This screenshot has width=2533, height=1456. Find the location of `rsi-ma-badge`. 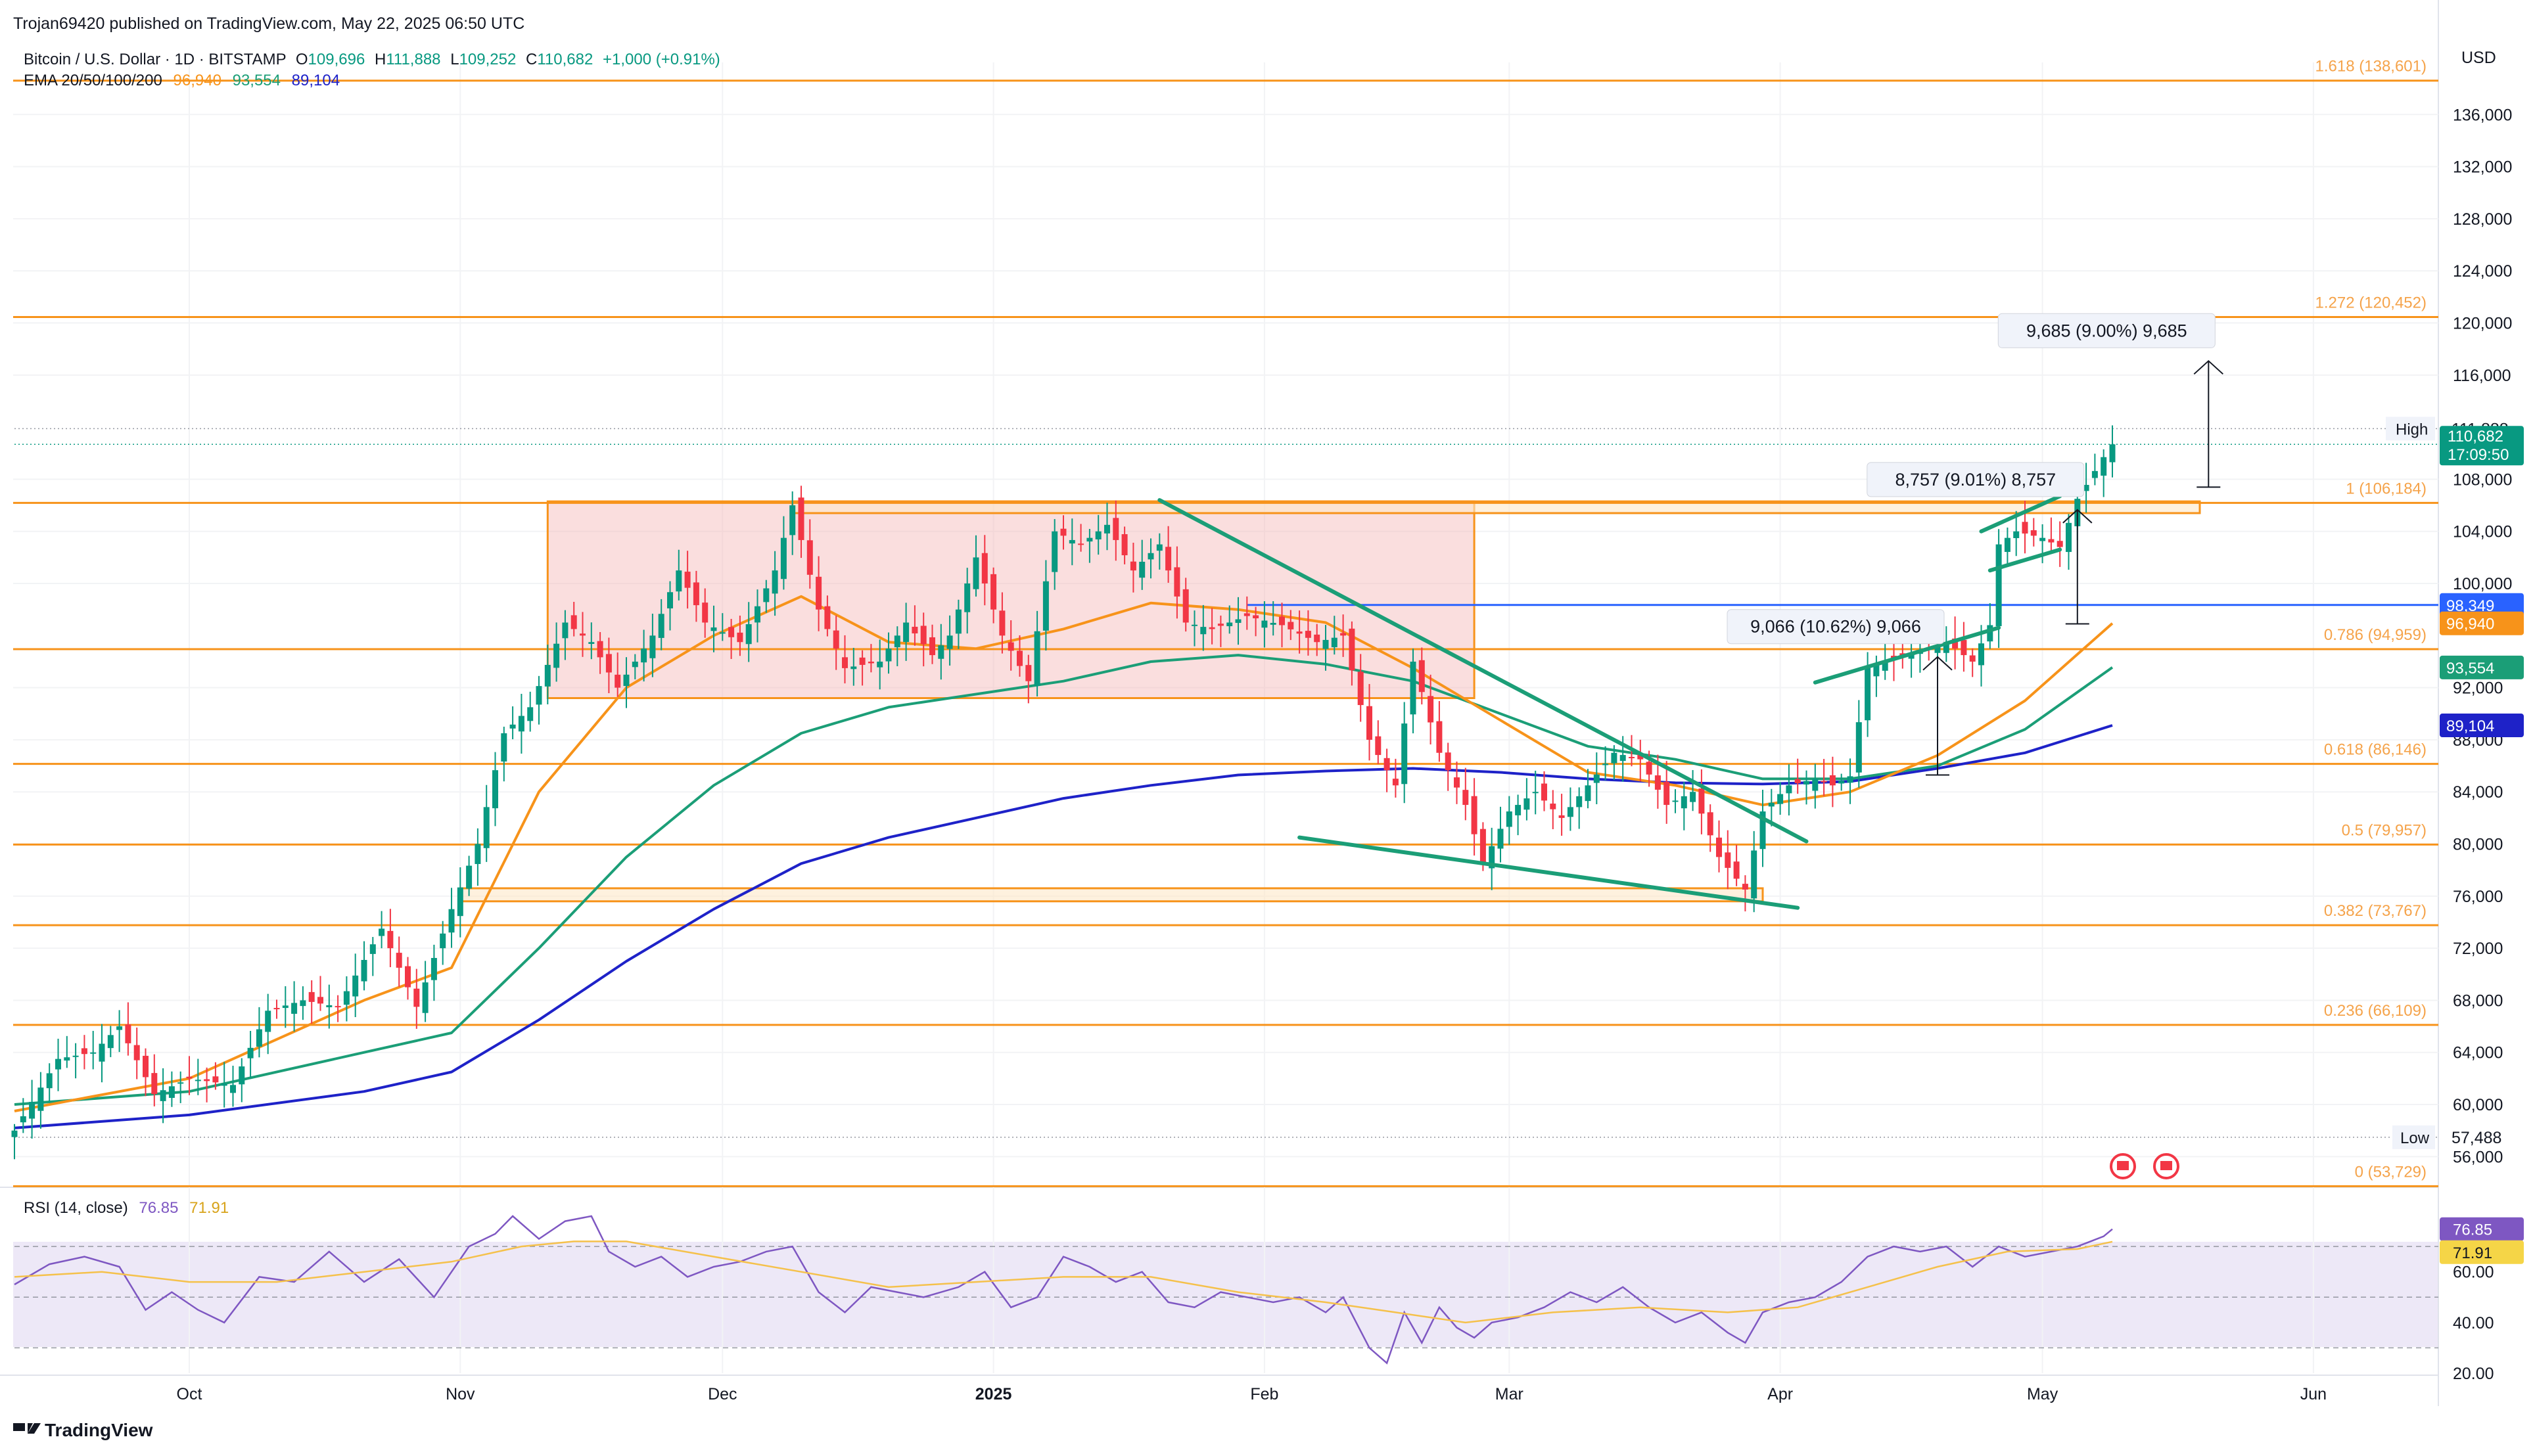

rsi-ma-badge is located at coordinates (2482, 1252).